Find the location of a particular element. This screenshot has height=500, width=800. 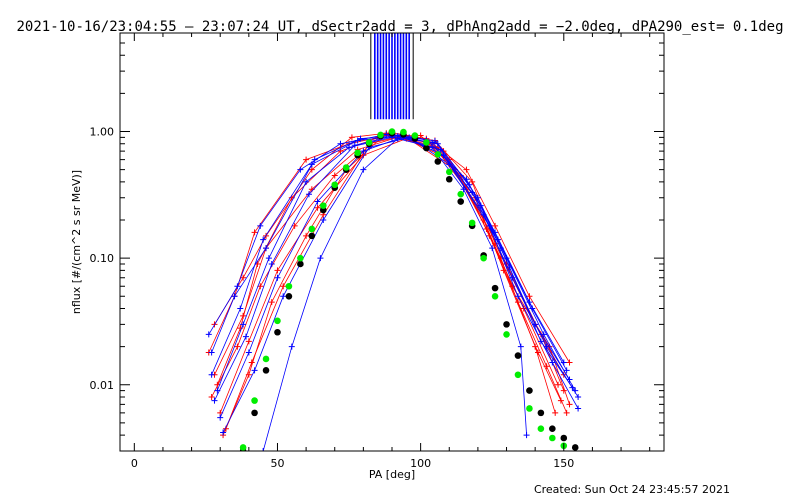

x-axis-label: PA [deg] is located at coordinates (392, 474).